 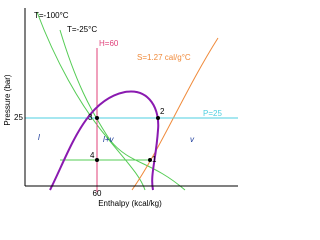 What do you see at coordinates (18, 117) in the screenshot?
I see `y-tick-label: 25` at bounding box center [18, 117].